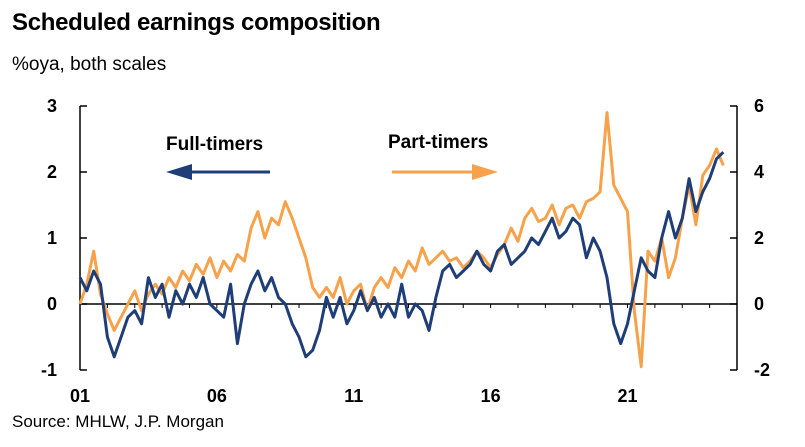 This screenshot has width=805, height=447. I want to click on left-arrow-head, so click(179, 172).